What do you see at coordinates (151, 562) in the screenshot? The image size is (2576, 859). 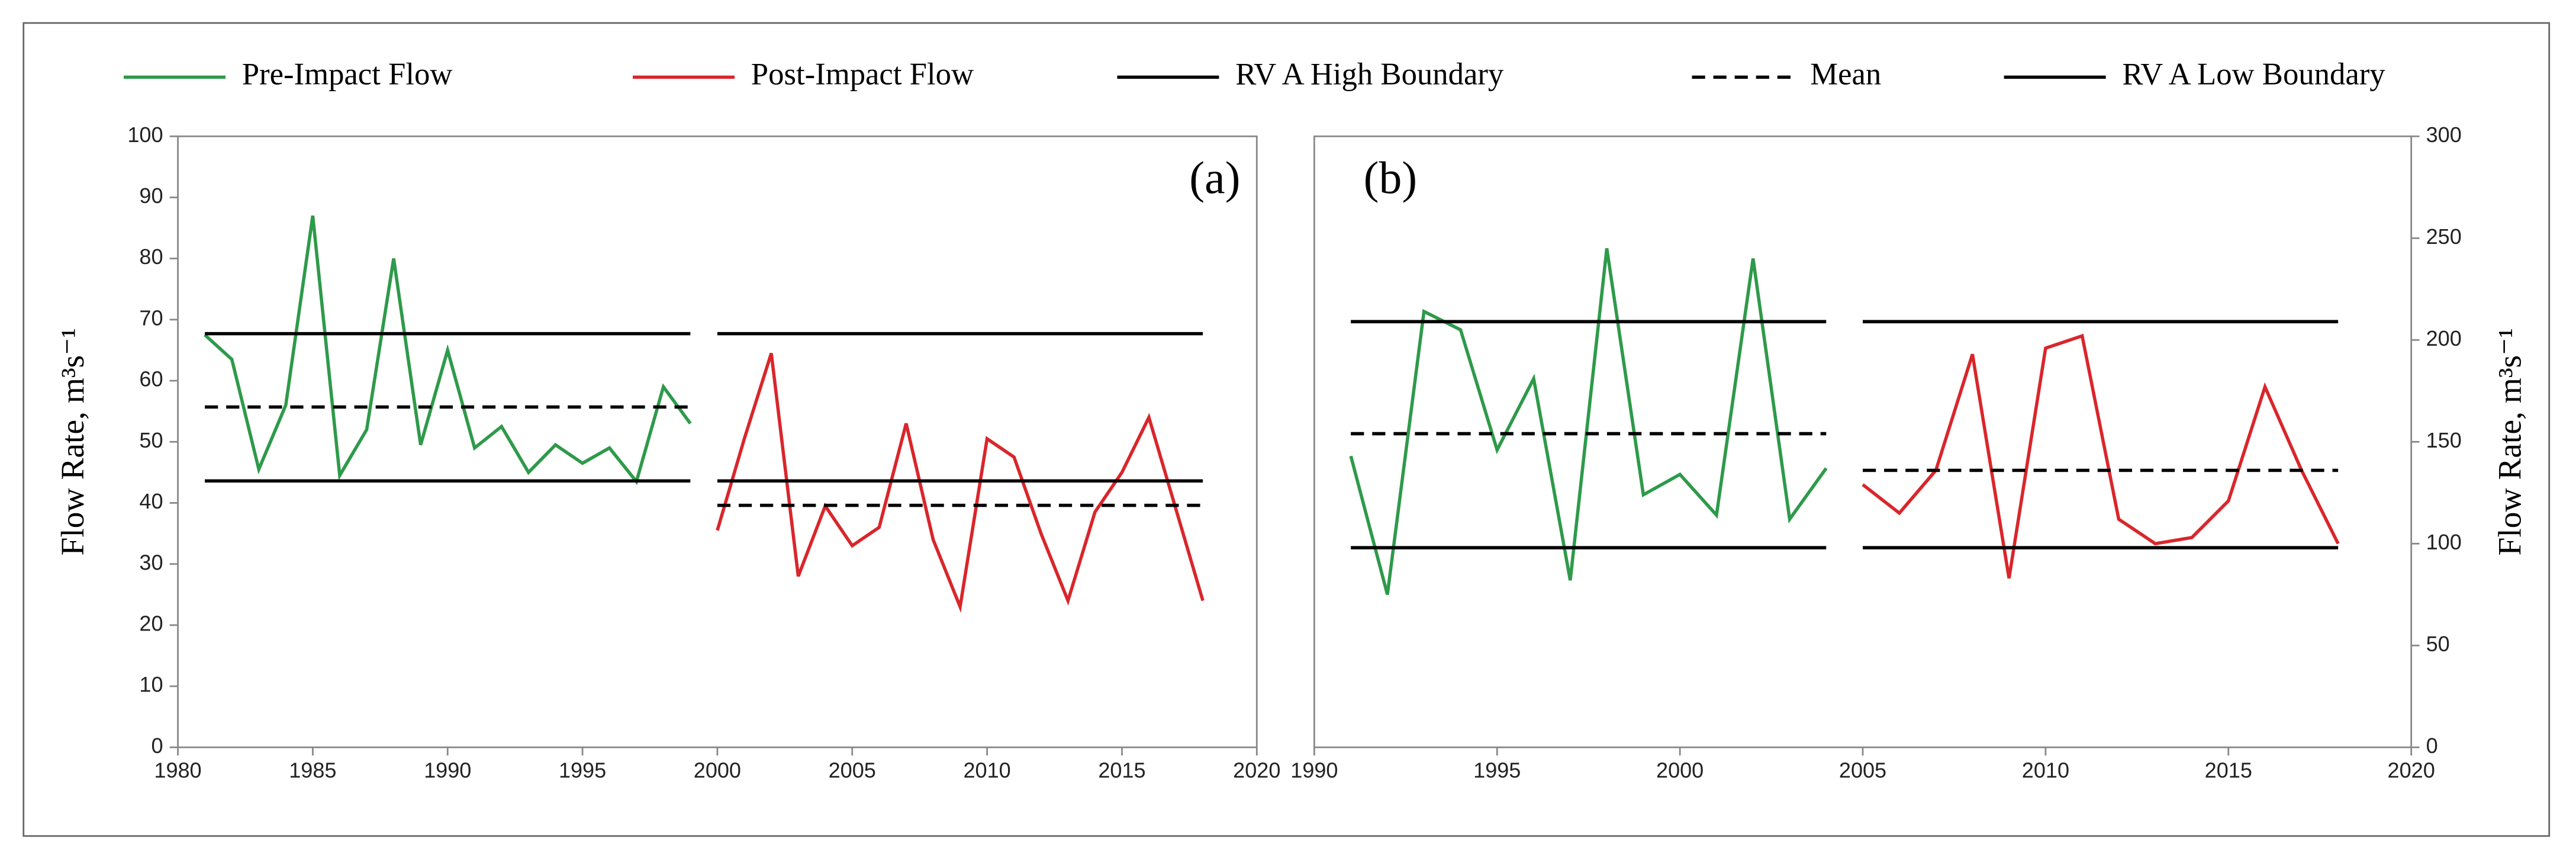 I see `y-tick-label: 30` at bounding box center [151, 562].